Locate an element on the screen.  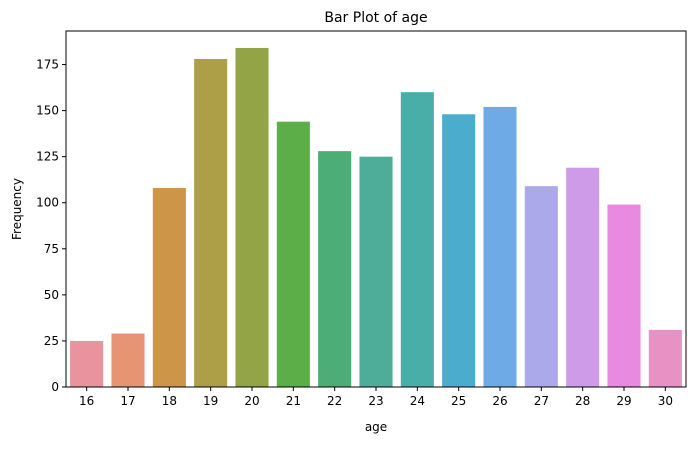
y-tick-label: 50 is located at coordinates (51, 295).